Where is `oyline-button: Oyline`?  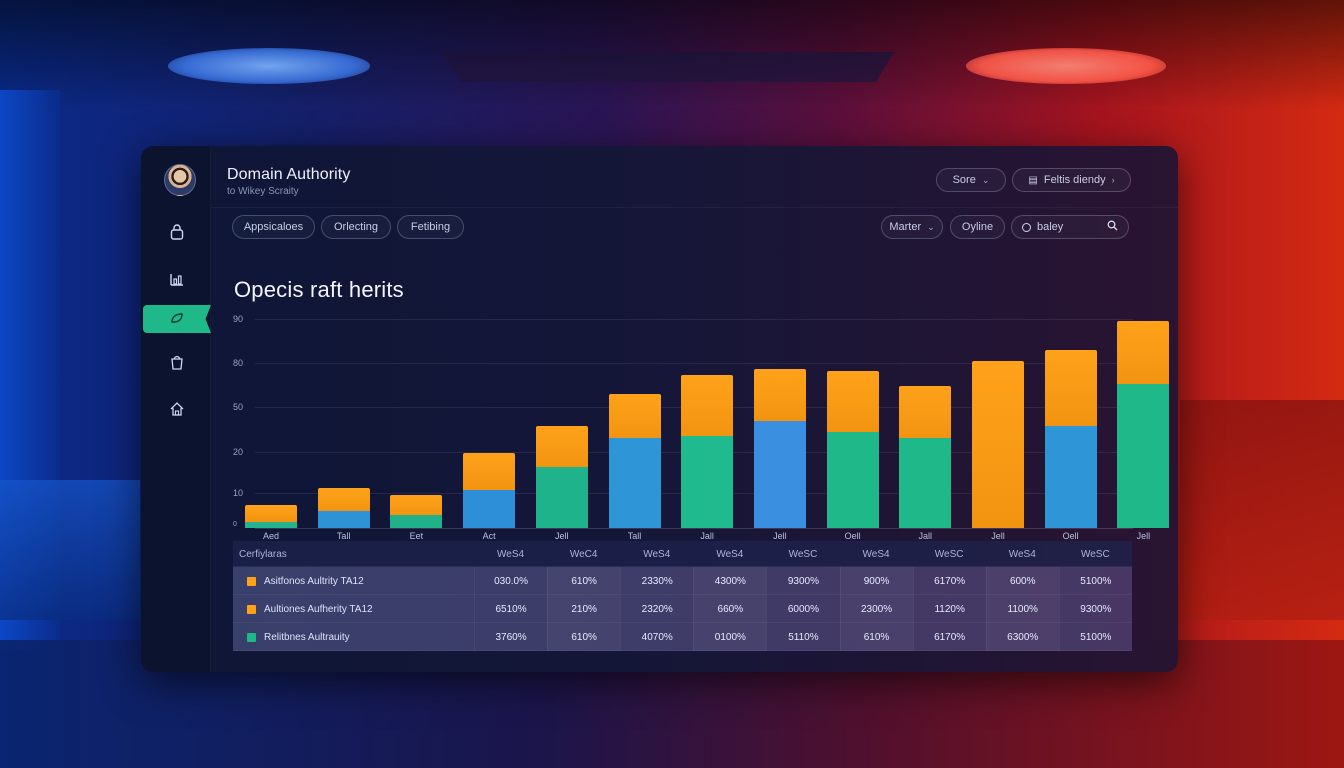 oyline-button: Oyline is located at coordinates (977, 227).